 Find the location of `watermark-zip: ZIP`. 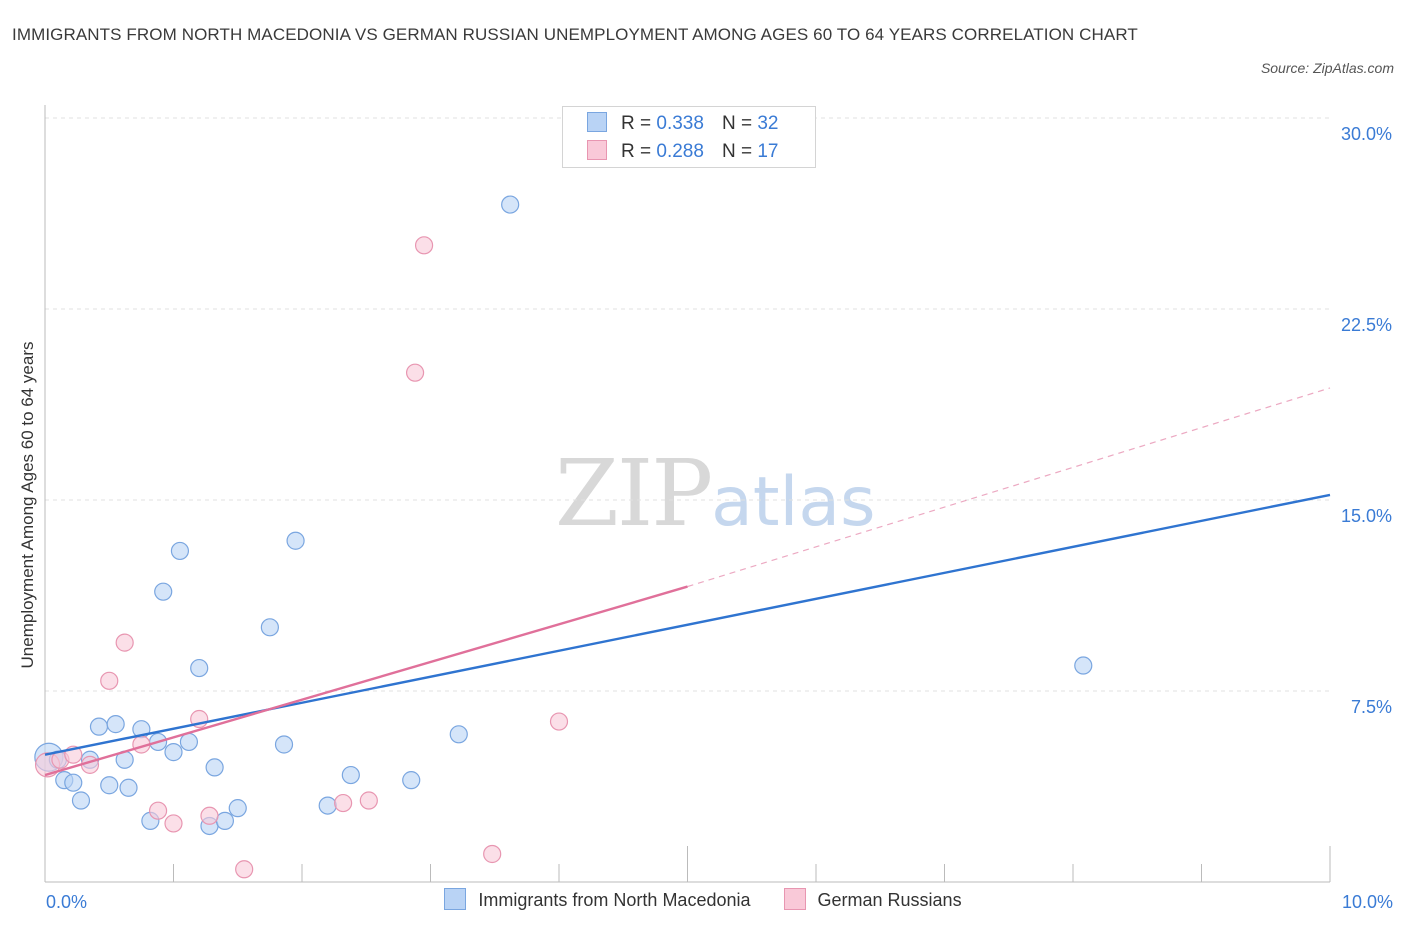

watermark-zip: ZIP is located at coordinates (634, 493).